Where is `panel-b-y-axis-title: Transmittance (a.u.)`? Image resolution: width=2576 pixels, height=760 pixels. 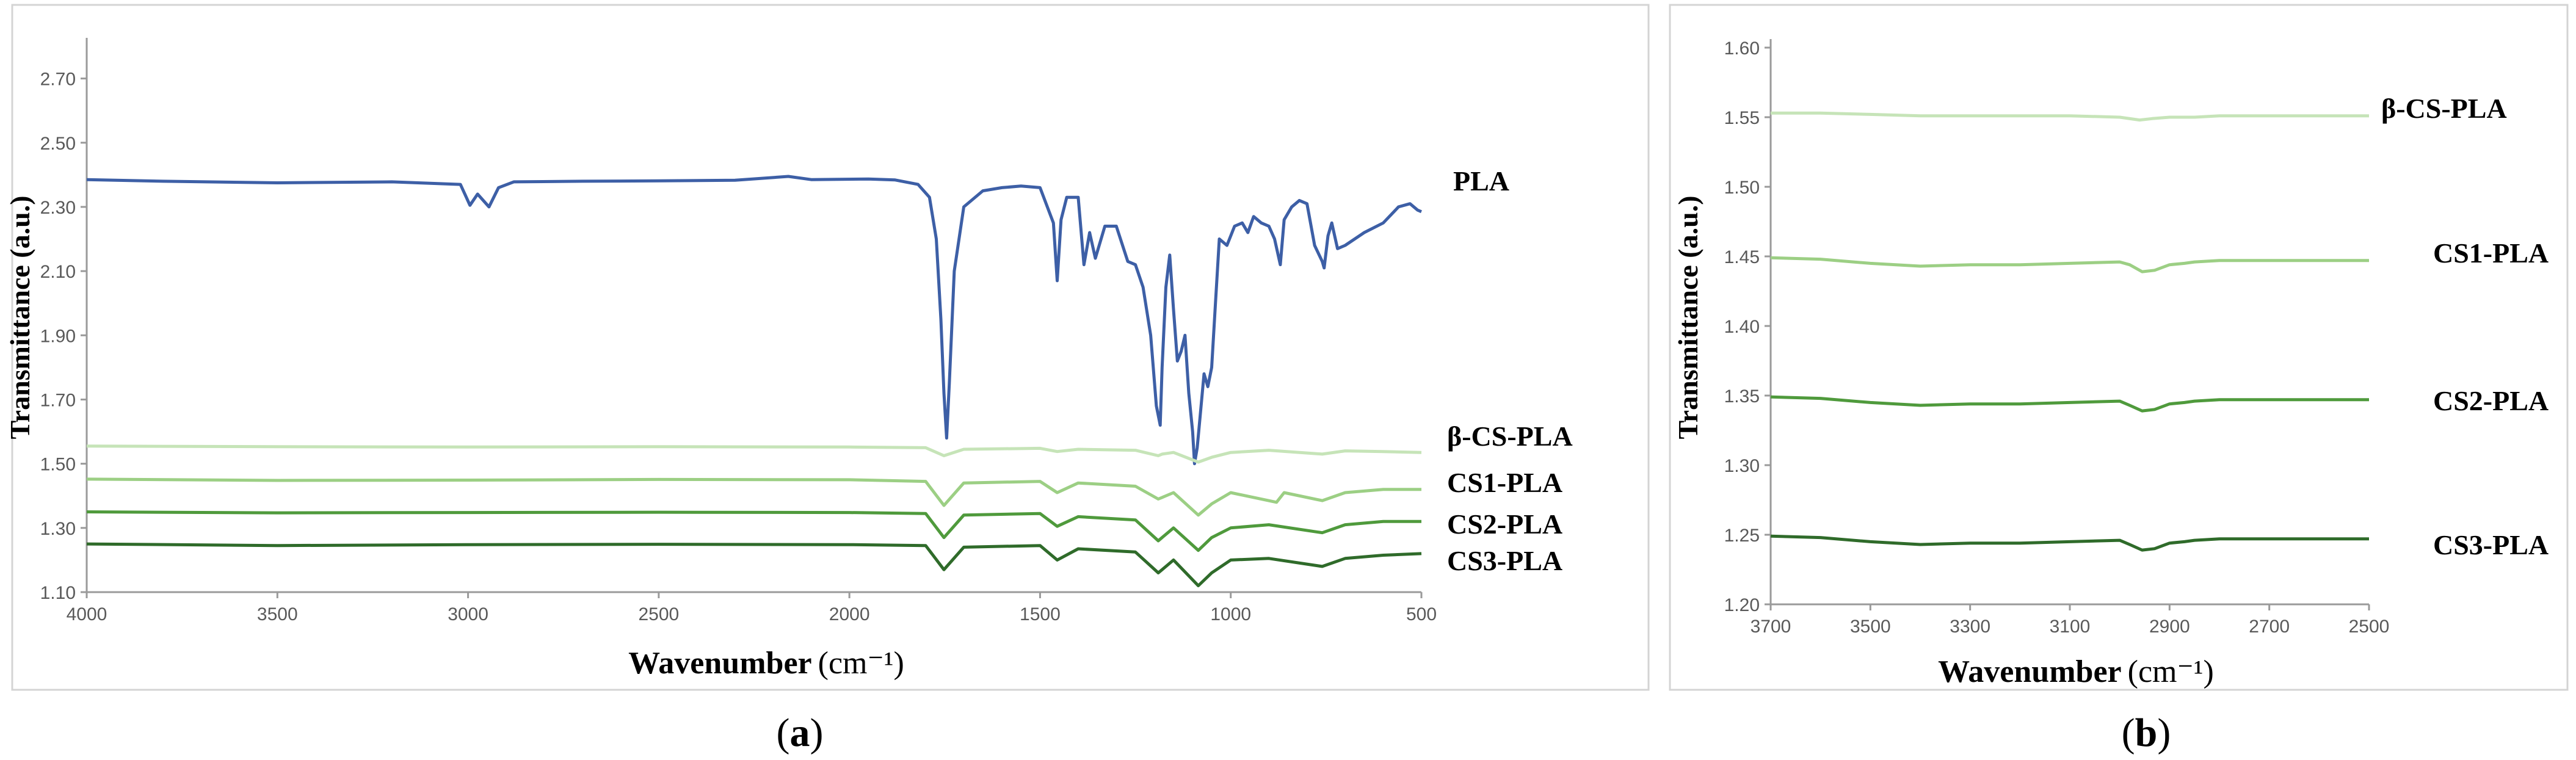 panel-b-y-axis-title: Transmittance (a.u.) is located at coordinates (1687, 317).